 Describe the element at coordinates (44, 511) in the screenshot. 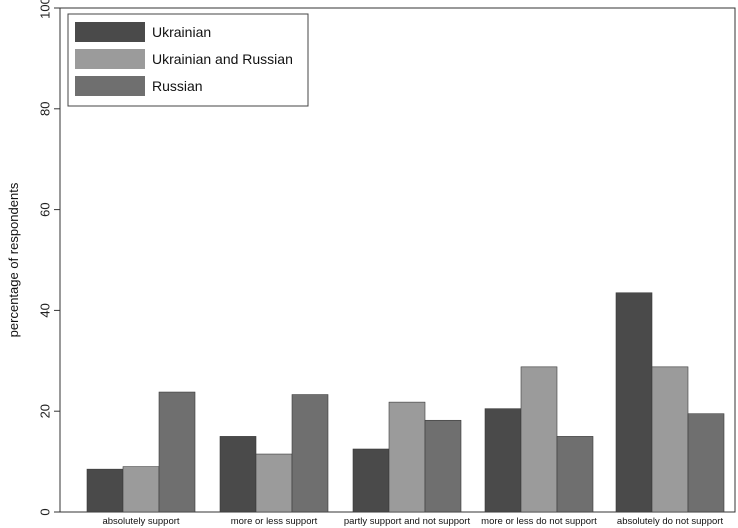

I see `y-tick-label: 0` at that location.